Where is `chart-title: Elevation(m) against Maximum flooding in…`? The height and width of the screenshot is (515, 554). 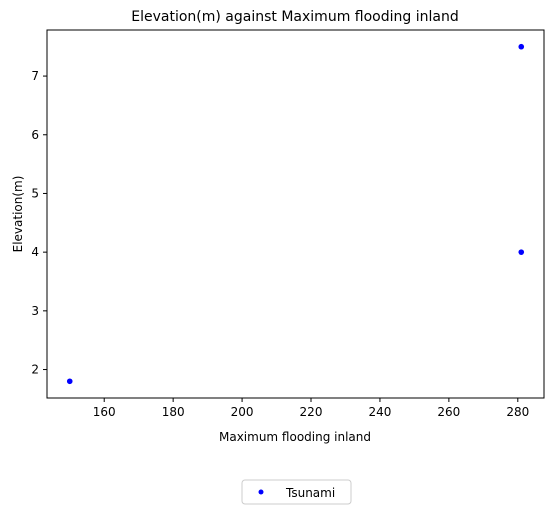 chart-title: Elevation(m) against Maximum flooding in… is located at coordinates (294, 17).